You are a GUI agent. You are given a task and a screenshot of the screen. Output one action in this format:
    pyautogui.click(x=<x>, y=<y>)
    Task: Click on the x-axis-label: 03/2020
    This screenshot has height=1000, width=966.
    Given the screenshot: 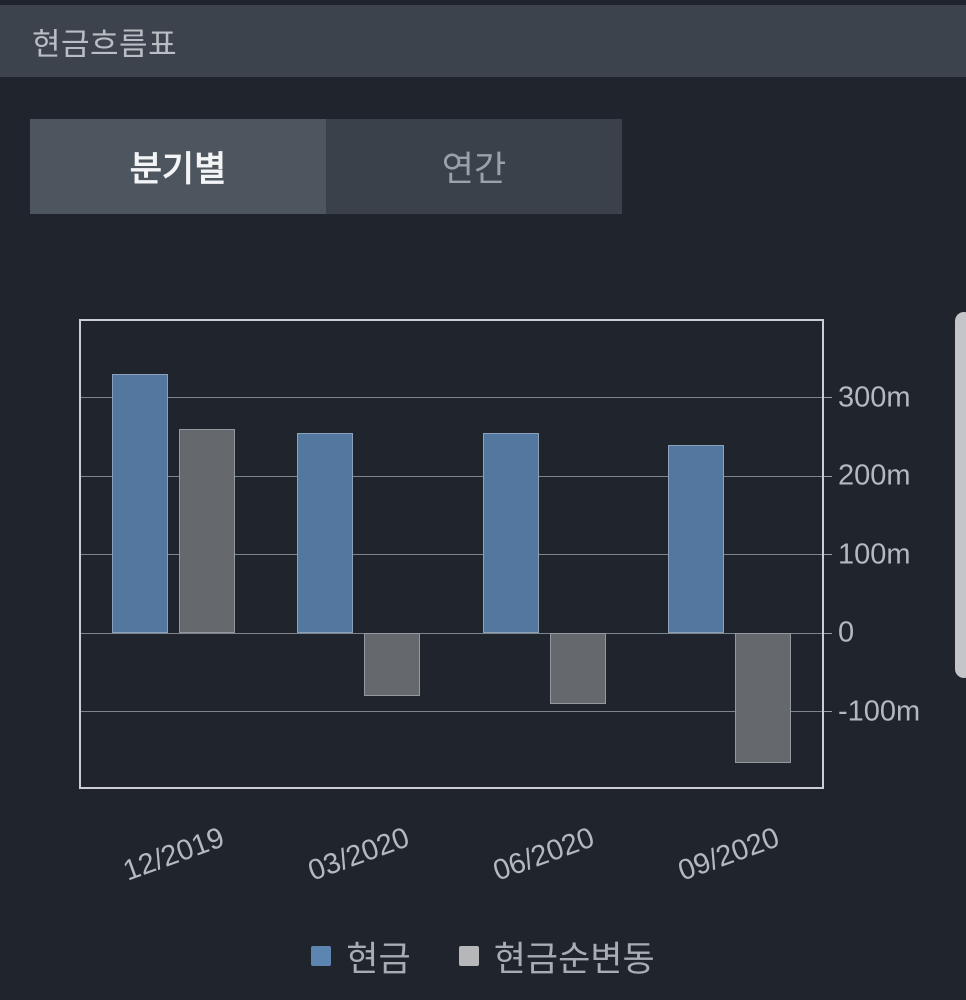 What is the action you would take?
    pyautogui.click(x=358, y=854)
    